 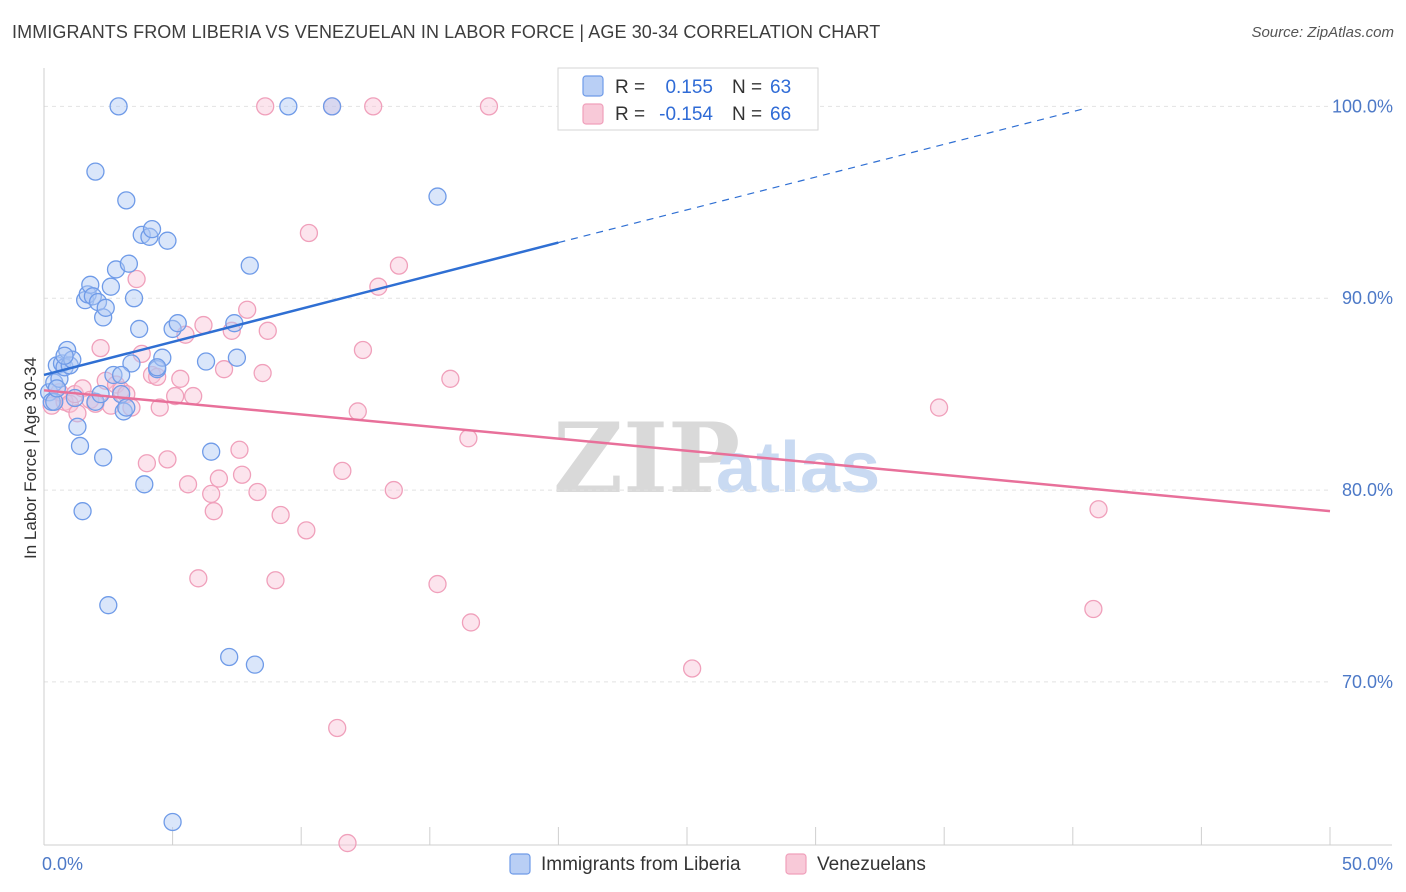 I want to click on legend-swatch-venezuelans, so click(x=593, y=114).